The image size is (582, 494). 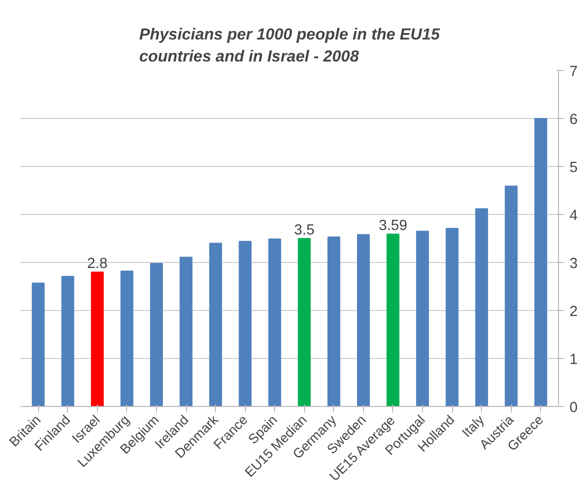 What do you see at coordinates (574, 120) in the screenshot?
I see `y-tick-label: 6` at bounding box center [574, 120].